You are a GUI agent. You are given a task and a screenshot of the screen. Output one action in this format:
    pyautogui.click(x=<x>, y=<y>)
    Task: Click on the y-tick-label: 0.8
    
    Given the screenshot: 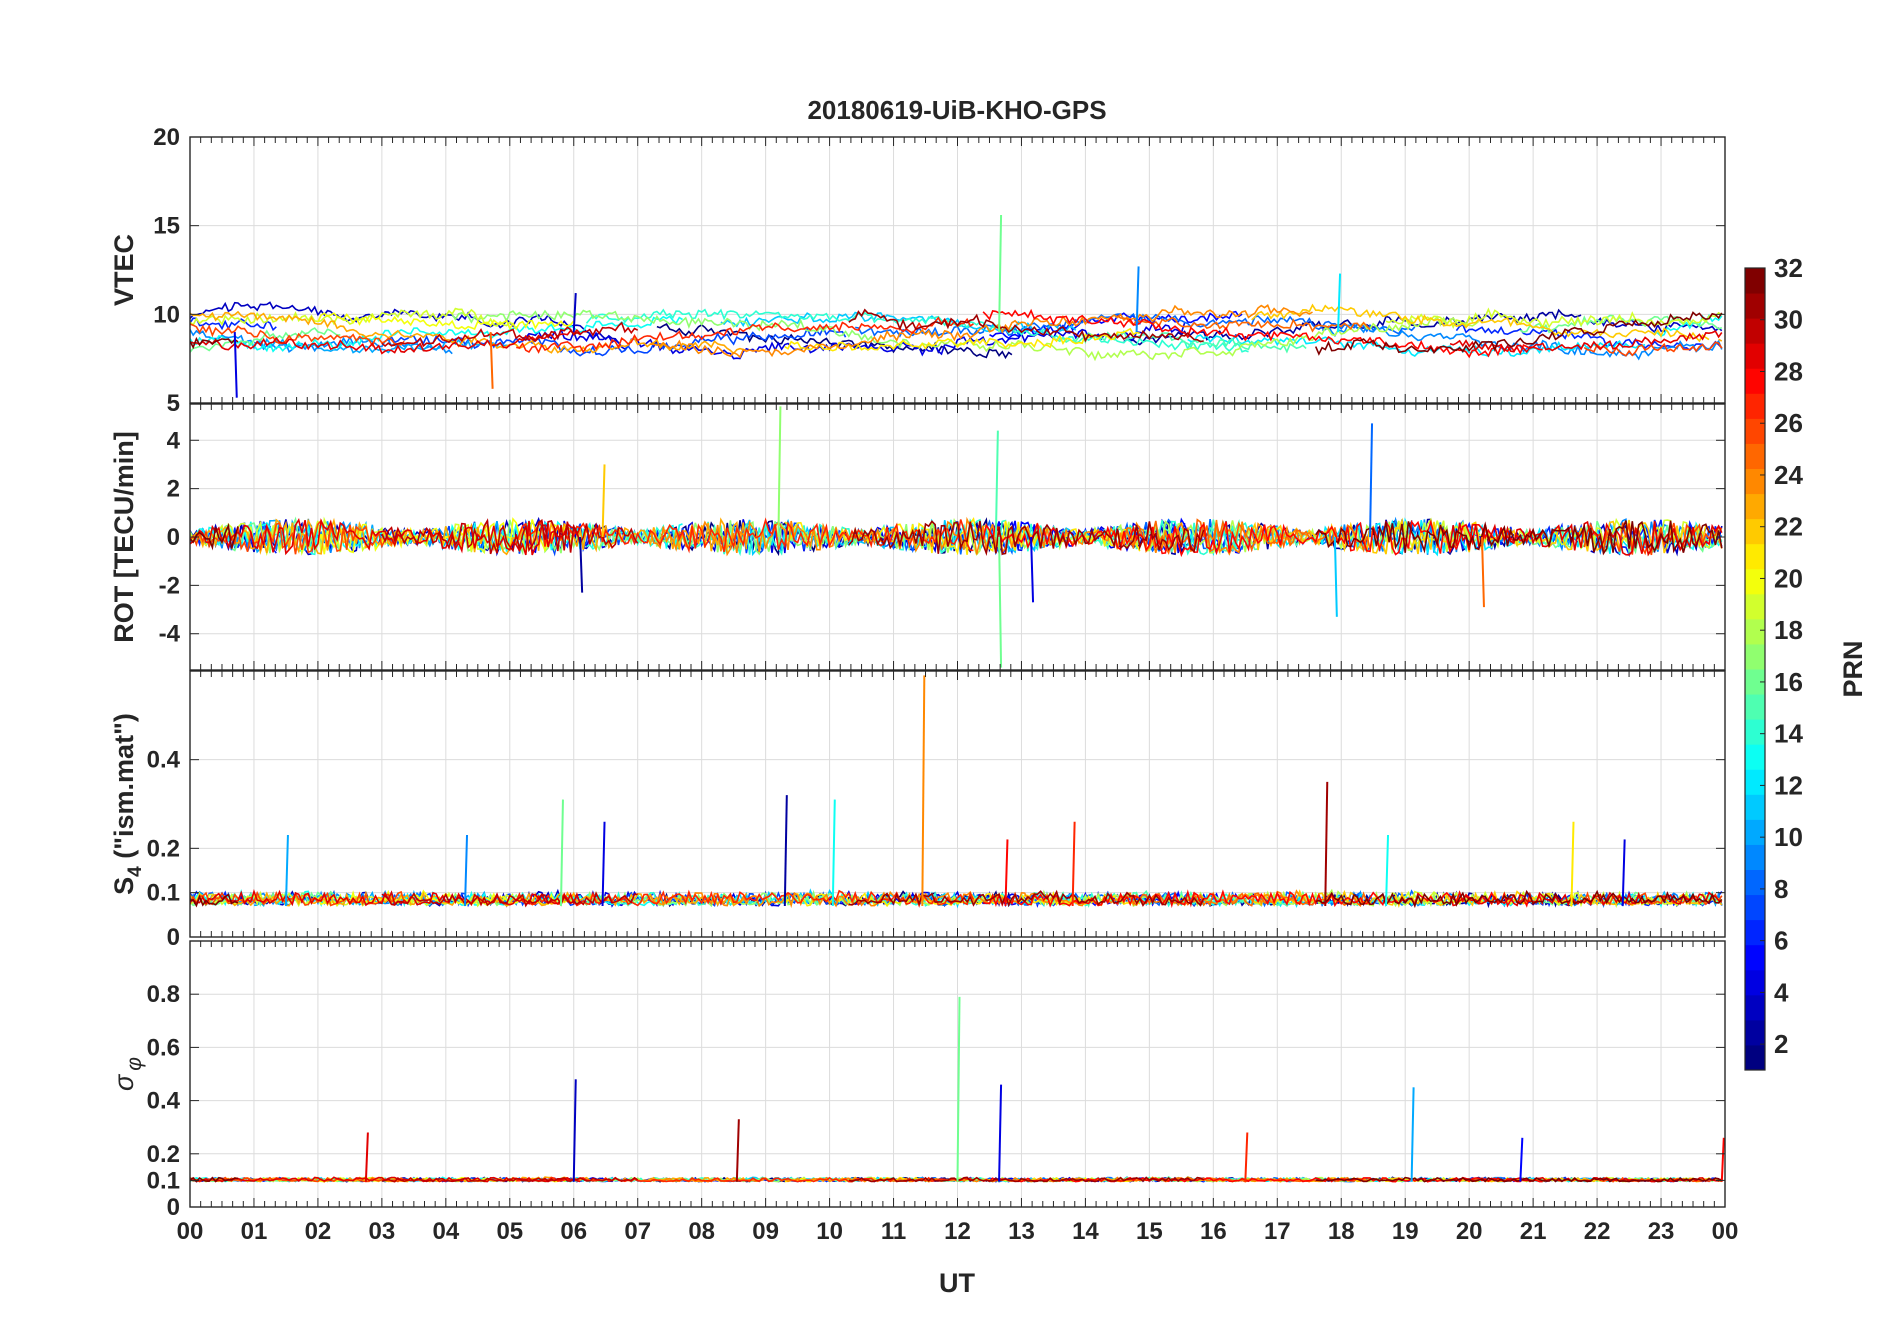 What is the action you would take?
    pyautogui.click(x=163, y=994)
    